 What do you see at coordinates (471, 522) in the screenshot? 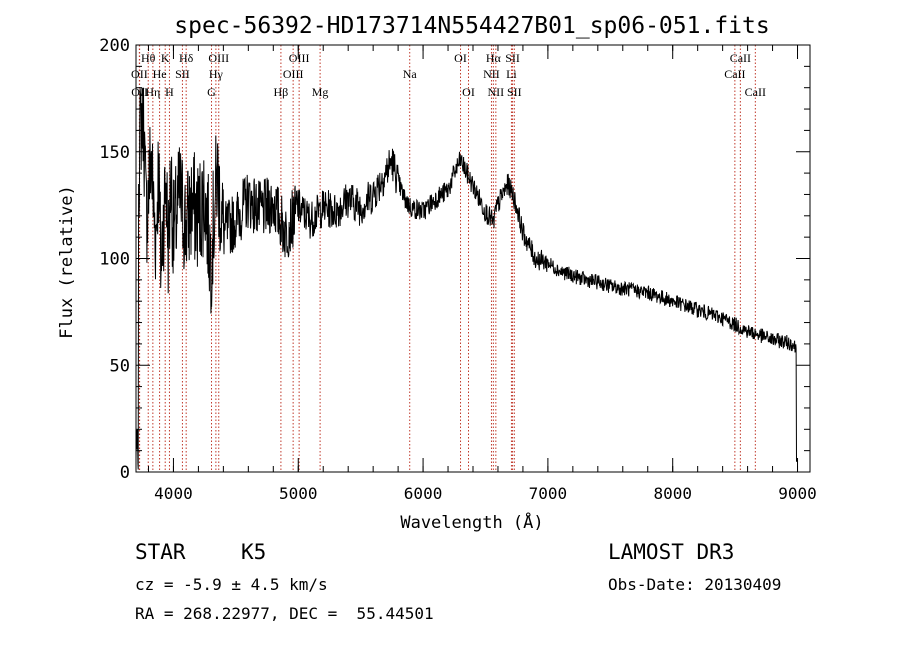
I see `x-axis-label: Wavelength (Å)` at bounding box center [471, 522].